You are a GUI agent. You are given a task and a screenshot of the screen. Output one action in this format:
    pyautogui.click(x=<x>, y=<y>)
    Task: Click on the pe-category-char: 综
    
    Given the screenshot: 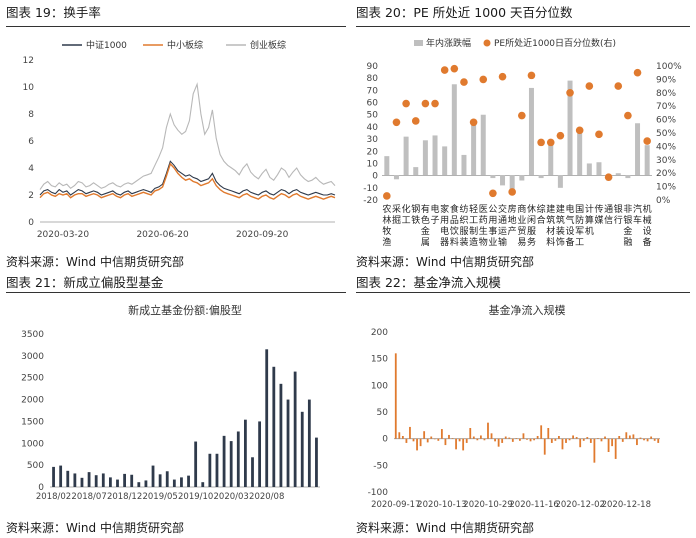 What is the action you would take?
    pyautogui.click(x=541, y=209)
    